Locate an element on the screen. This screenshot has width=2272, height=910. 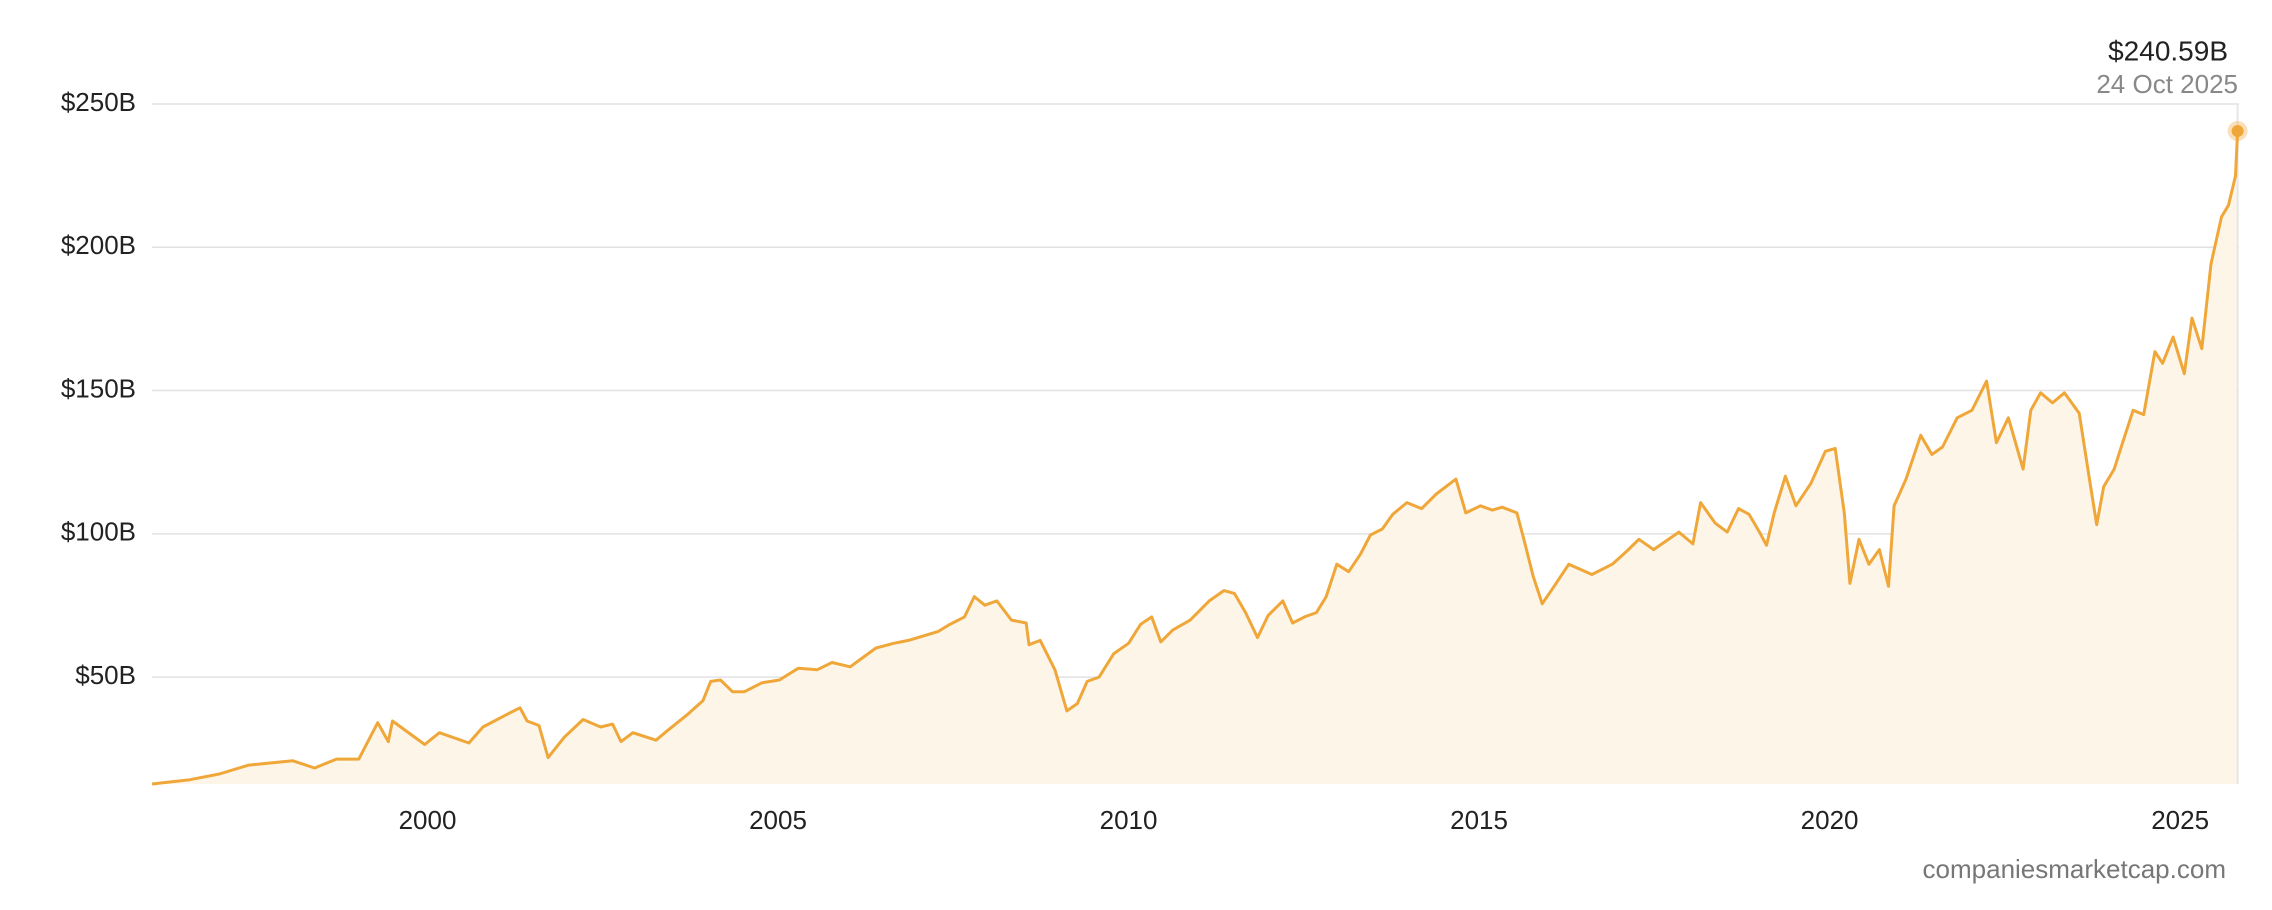
x-tick-label: 2005 is located at coordinates (778, 820).